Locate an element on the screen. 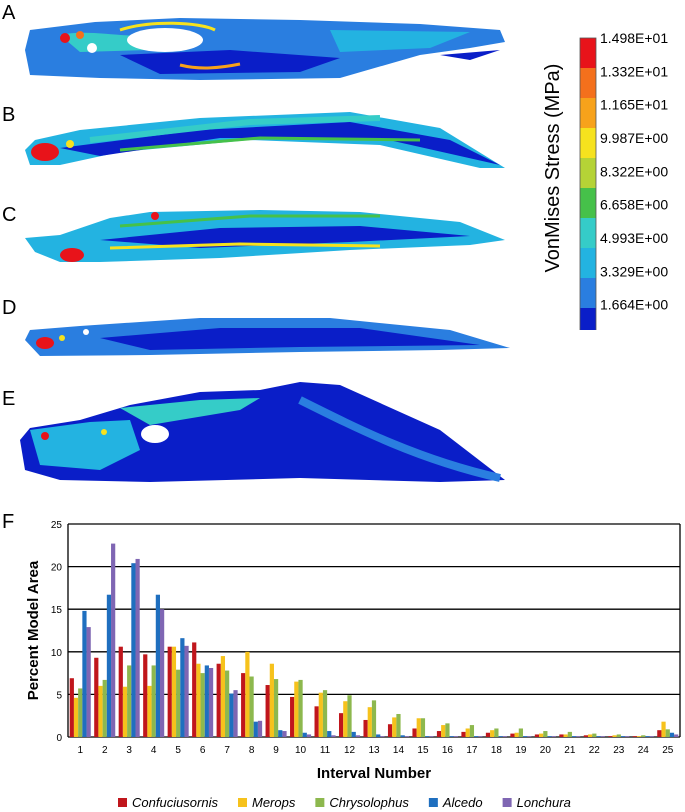 This screenshot has height=812, width=685. x-tick-label: 15 is located at coordinates (423, 750).